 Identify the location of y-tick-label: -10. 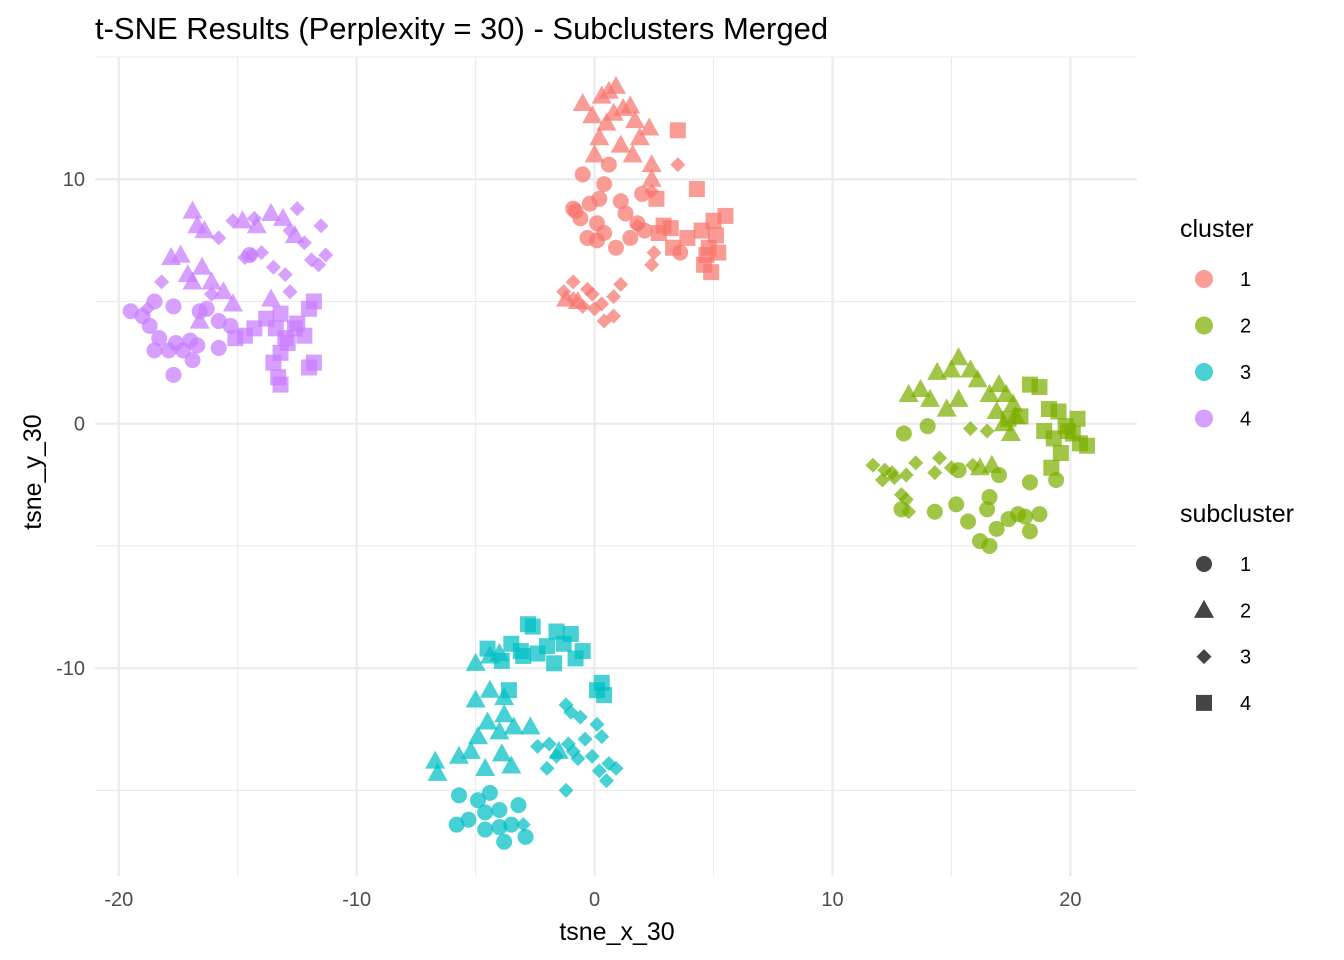
(70, 669).